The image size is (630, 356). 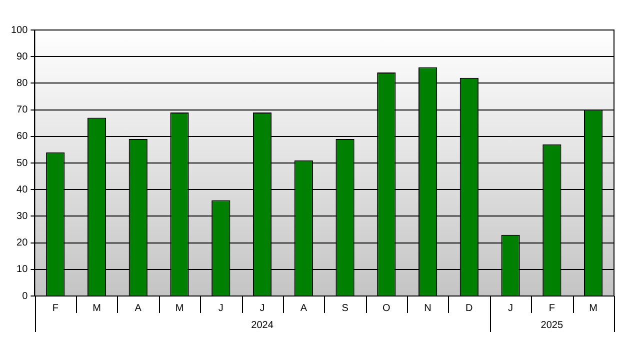 What do you see at coordinates (469, 308) in the screenshot?
I see `x-tick-label: D` at bounding box center [469, 308].